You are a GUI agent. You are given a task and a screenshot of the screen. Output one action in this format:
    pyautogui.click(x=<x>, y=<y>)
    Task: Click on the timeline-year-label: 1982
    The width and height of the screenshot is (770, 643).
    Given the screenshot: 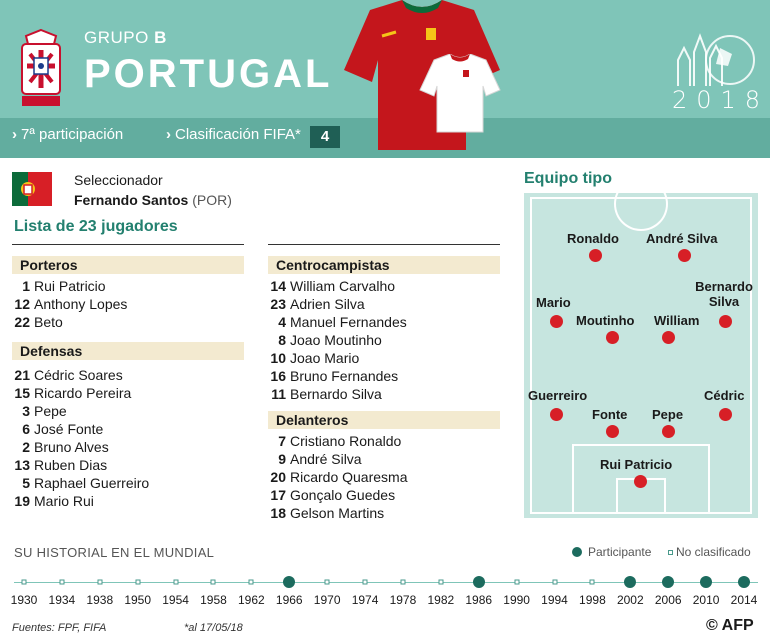 What is the action you would take?
    pyautogui.click(x=441, y=600)
    